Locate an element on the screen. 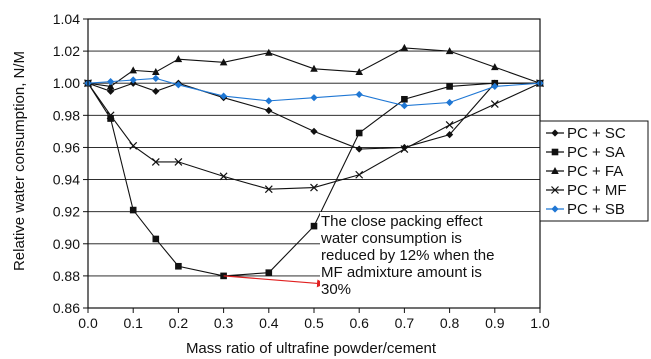 This screenshot has height=359, width=651. annotation-arrow is located at coordinates (274, 281).